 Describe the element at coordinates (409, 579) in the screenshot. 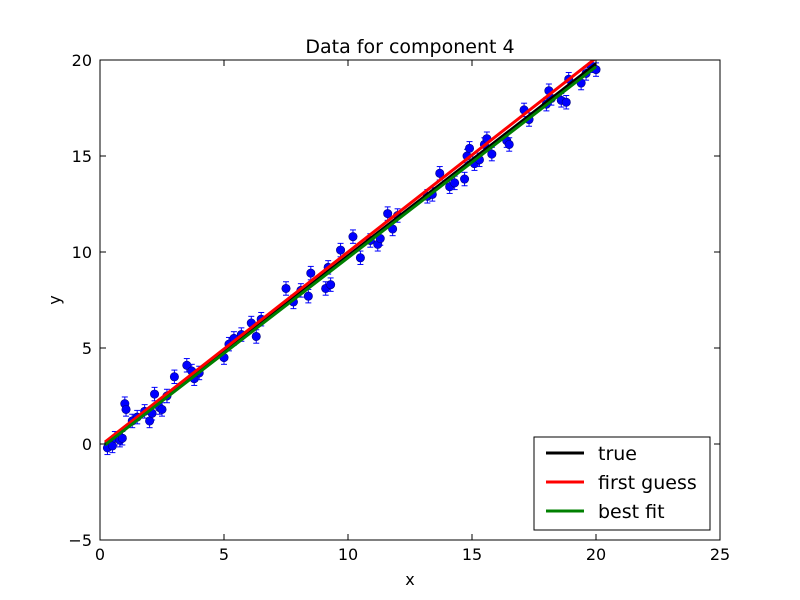

I see `x-axis-label: x` at that location.